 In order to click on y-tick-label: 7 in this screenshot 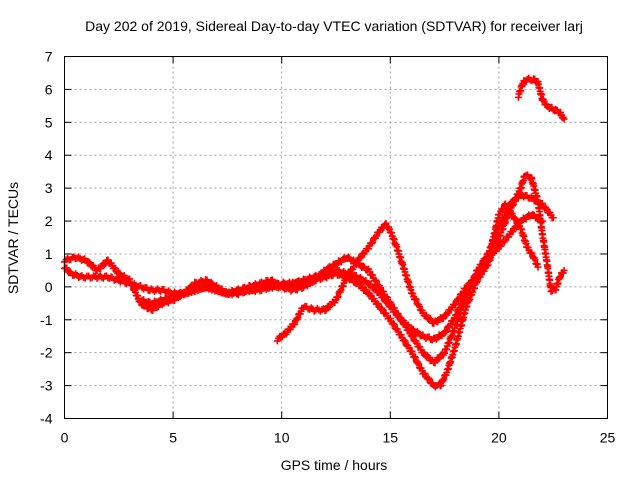, I will do `click(49, 57)`.